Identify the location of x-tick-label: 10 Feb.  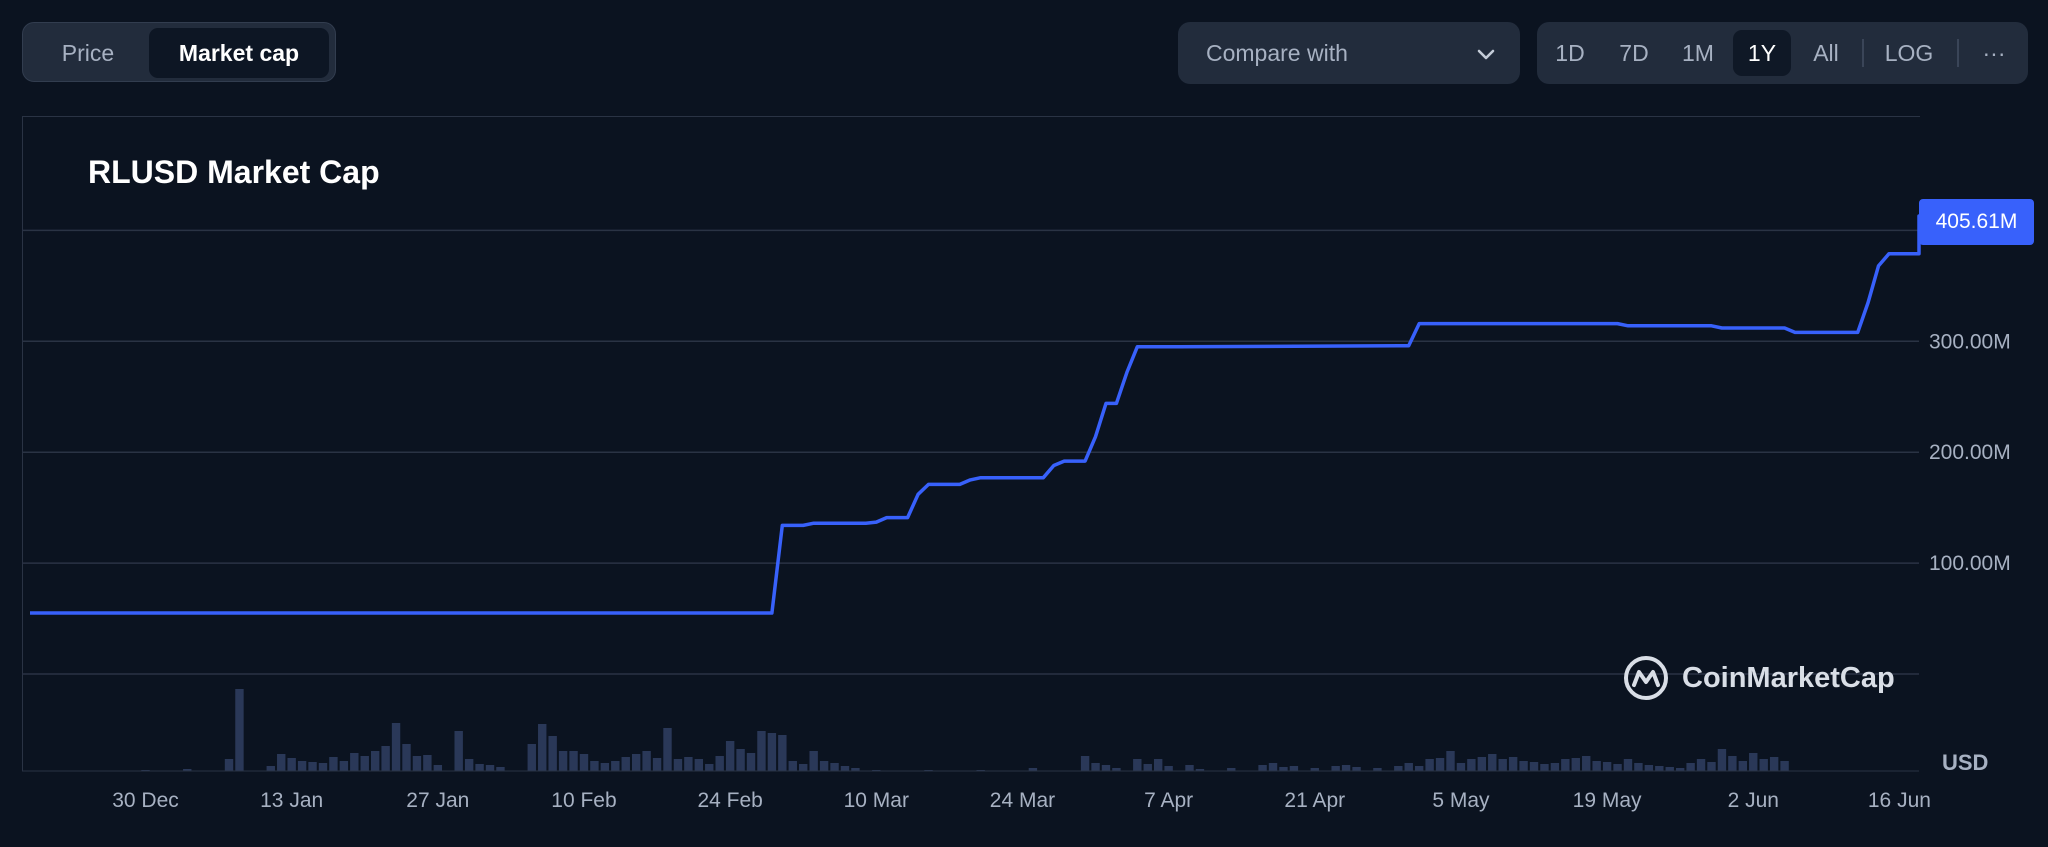
(583, 800).